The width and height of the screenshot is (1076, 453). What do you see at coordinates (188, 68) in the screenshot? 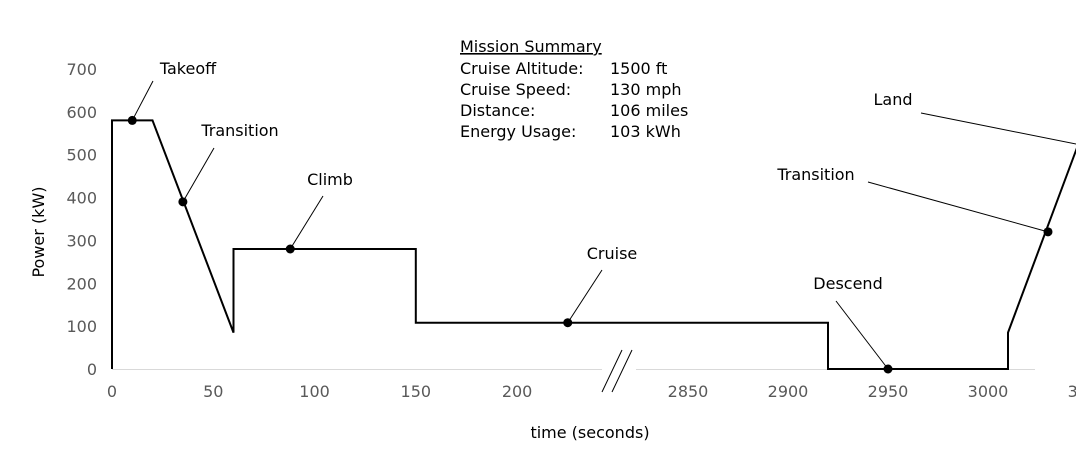
I see `annotation-label: Takeoff` at bounding box center [188, 68].